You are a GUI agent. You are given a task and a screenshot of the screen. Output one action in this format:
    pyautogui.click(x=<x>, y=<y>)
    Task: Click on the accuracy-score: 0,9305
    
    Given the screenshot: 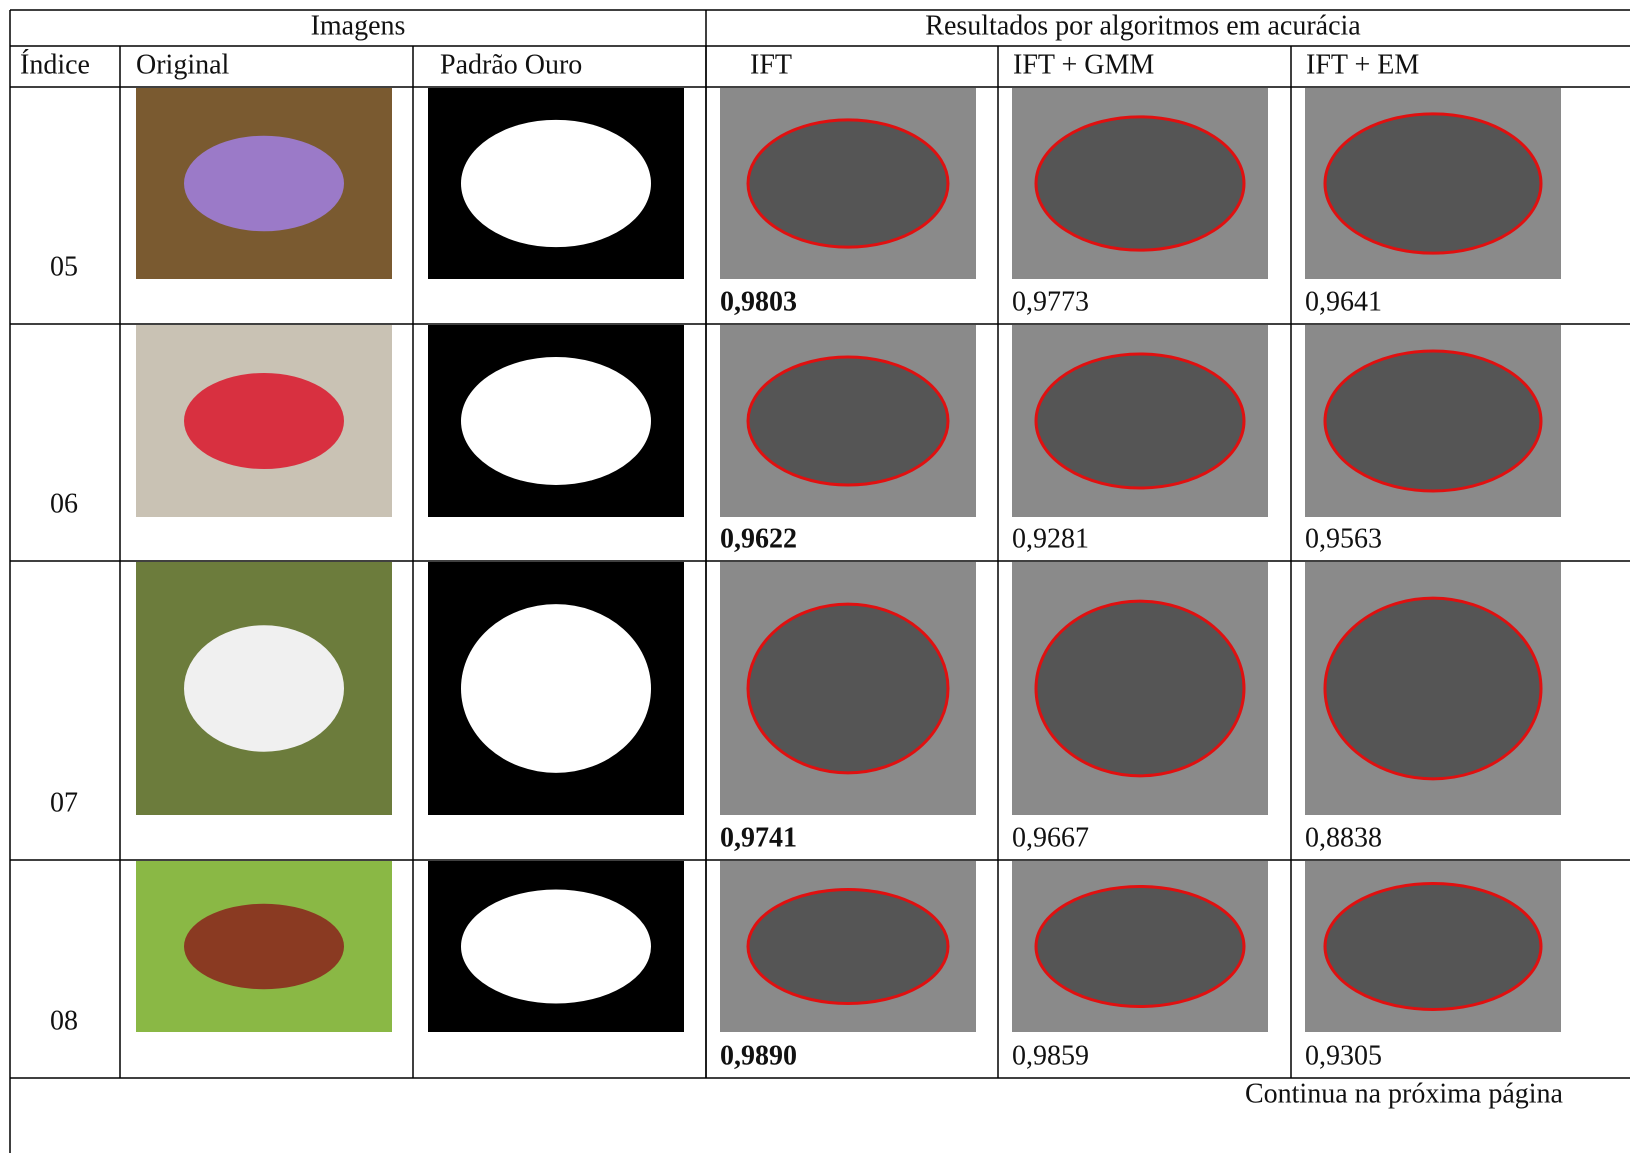 What is the action you would take?
    pyautogui.click(x=1343, y=1055)
    